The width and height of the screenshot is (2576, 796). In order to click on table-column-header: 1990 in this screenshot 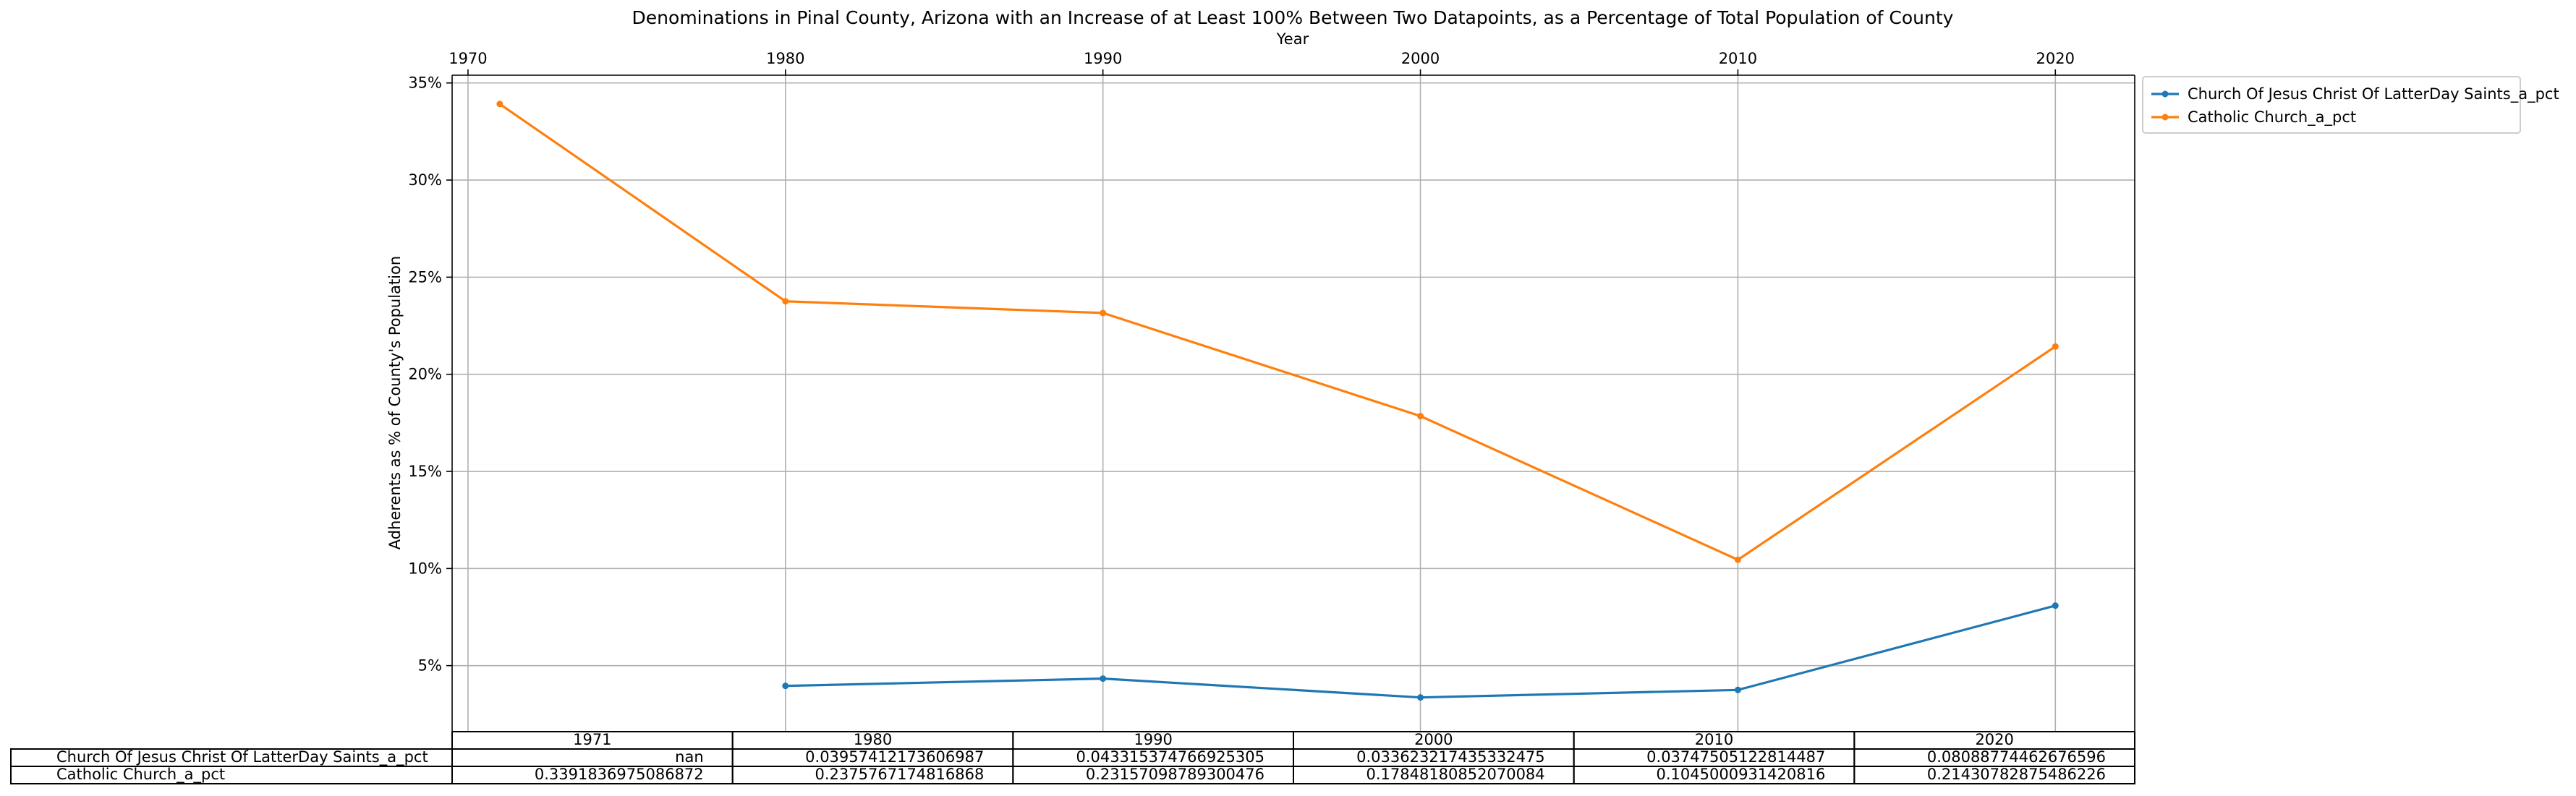, I will do `click(1153, 740)`.